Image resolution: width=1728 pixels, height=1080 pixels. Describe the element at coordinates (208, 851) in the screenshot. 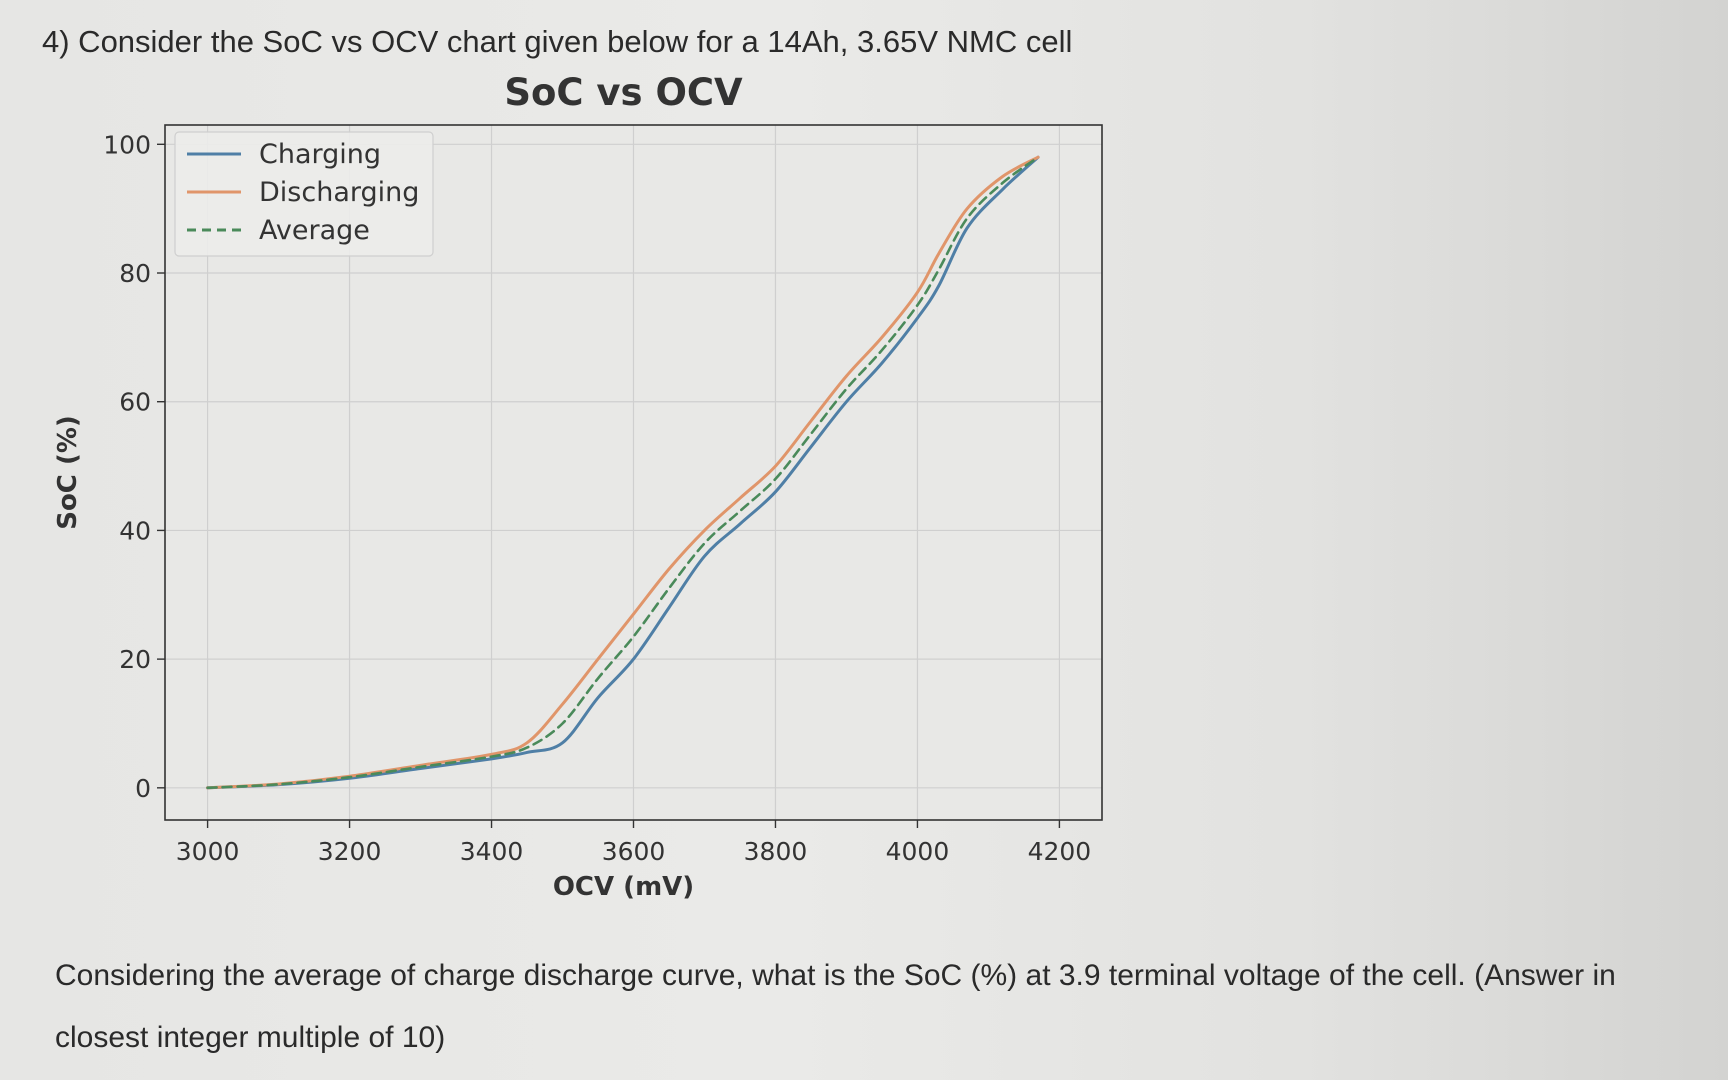

I see `x-tick-label: 3000` at that location.